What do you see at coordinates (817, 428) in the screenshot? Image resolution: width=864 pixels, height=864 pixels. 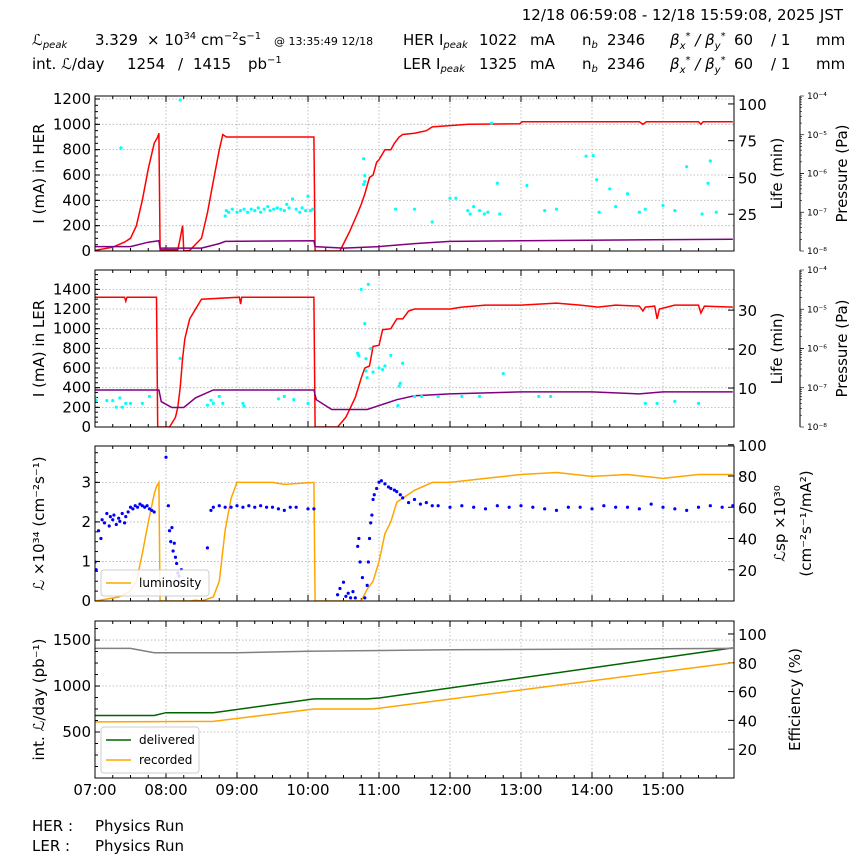 I see `pressure-tick-label: 10⁻⁸` at bounding box center [817, 428].